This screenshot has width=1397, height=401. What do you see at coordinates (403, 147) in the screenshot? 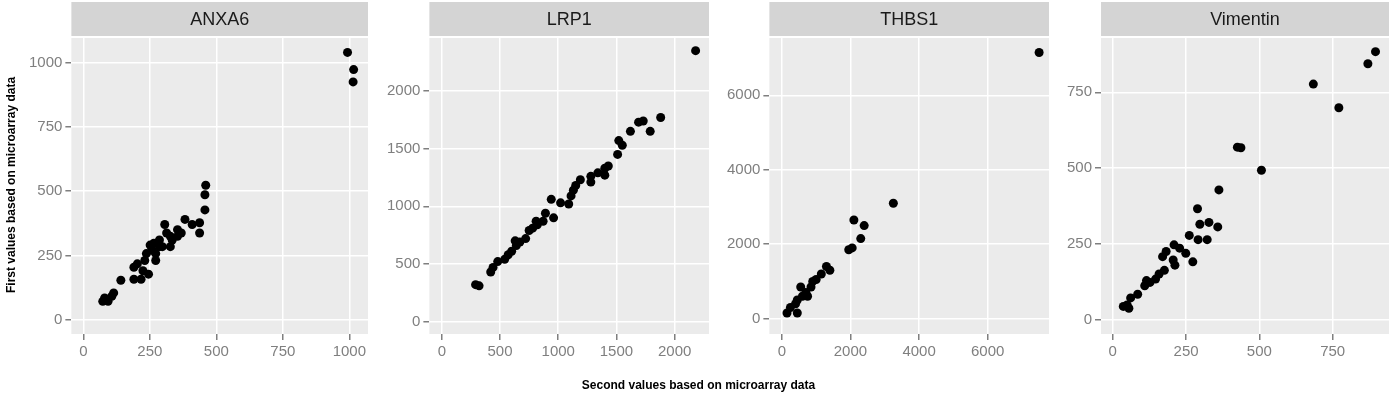
I see `y-tick-label: 1500` at bounding box center [403, 147].